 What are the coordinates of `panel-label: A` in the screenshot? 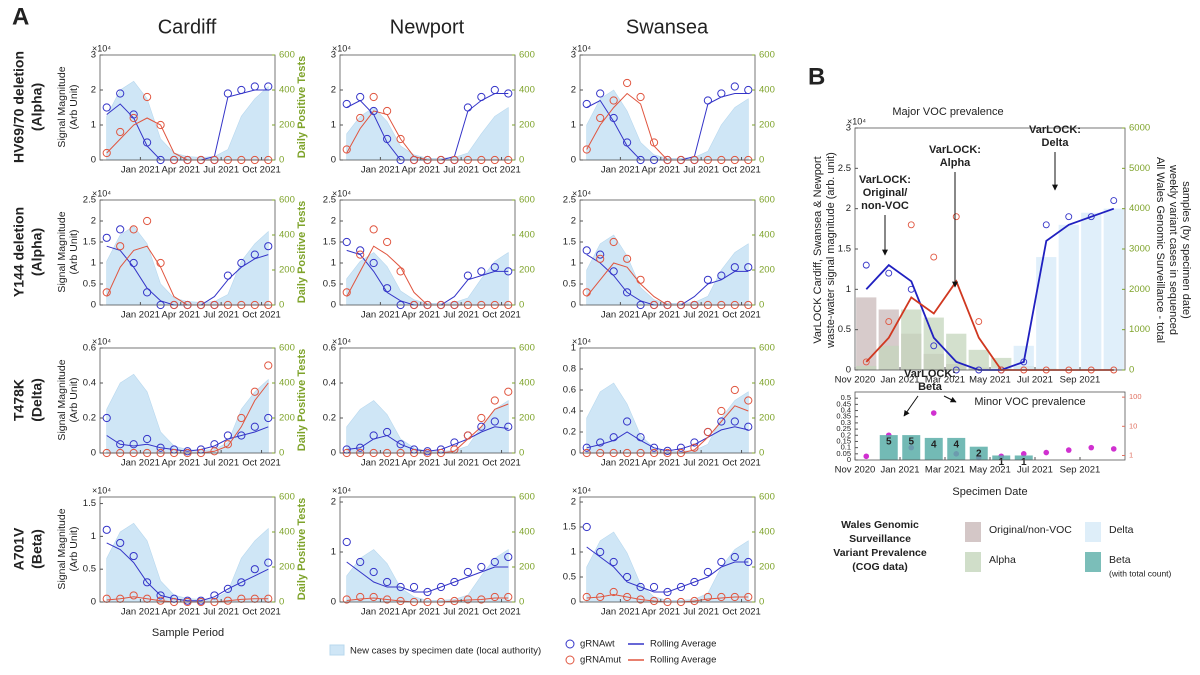 It's located at (20, 16).